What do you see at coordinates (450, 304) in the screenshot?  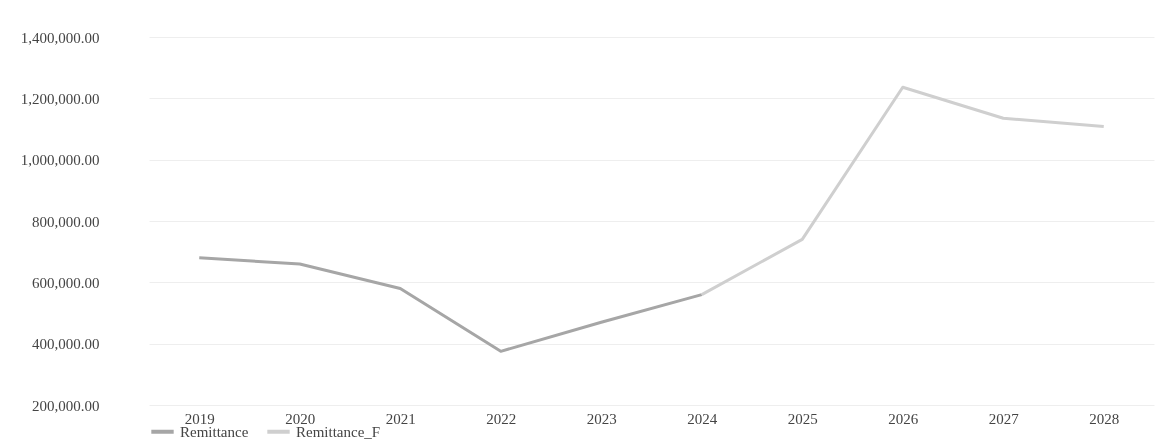 I see `line-series` at bounding box center [450, 304].